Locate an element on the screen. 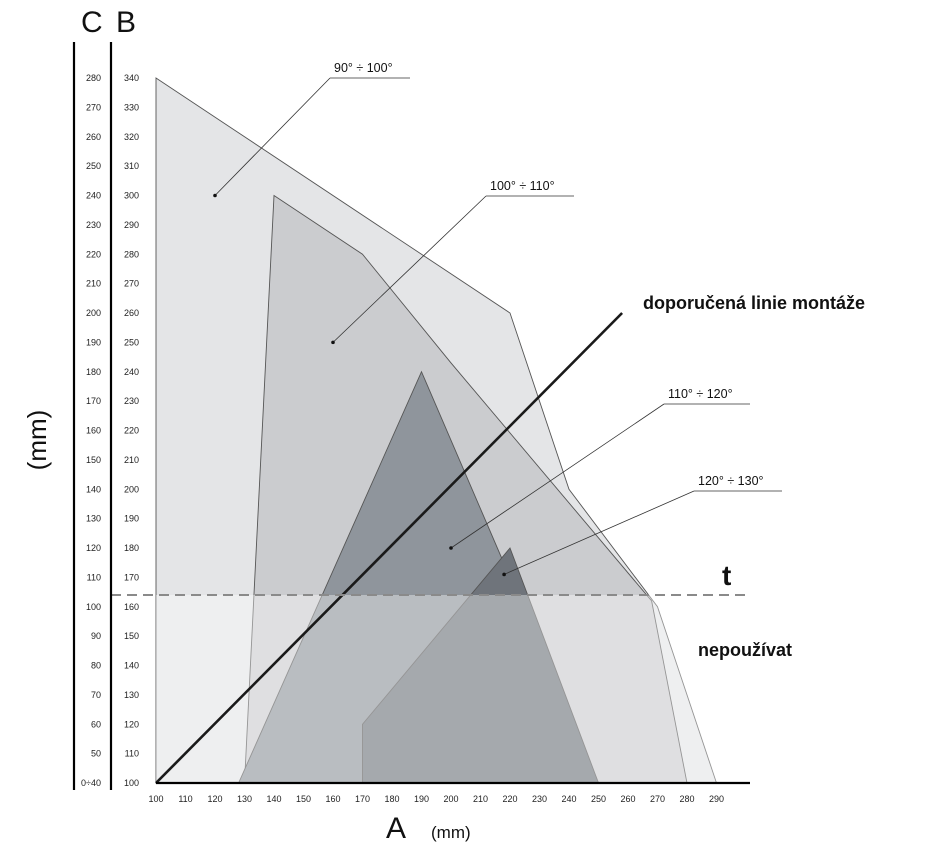  c-tick-label: 280 is located at coordinates (93, 78).